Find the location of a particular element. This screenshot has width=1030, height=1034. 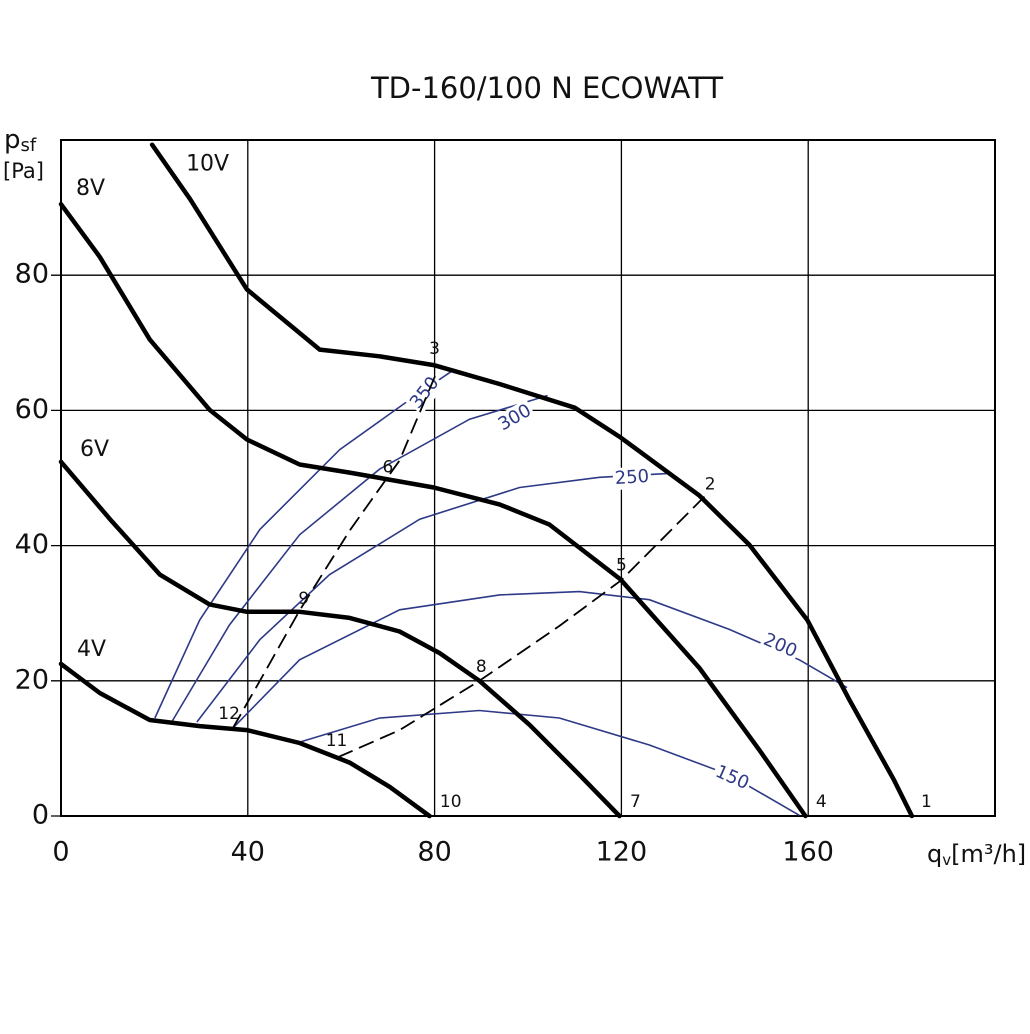

x-axis-unit: [m³/h] is located at coordinates (988, 854).